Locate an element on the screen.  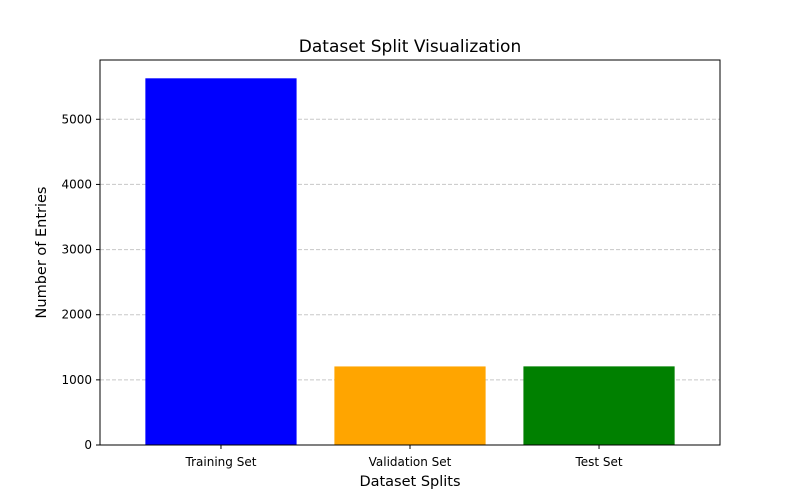
chart-title: Dataset Split Visualization is located at coordinates (410, 47).